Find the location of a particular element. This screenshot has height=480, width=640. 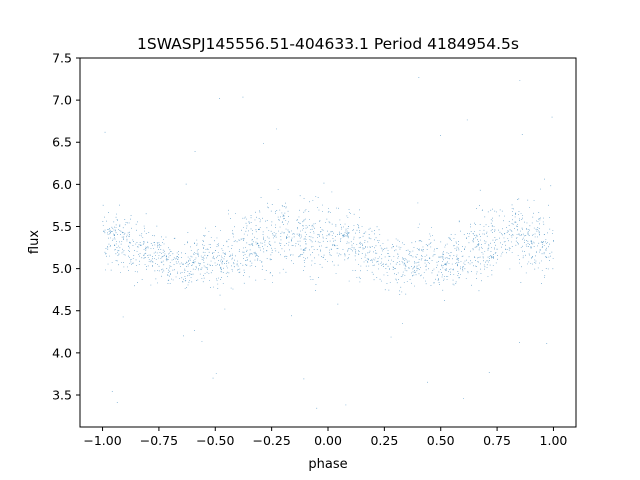

x-tick: 0.00 is located at coordinates (328, 437).